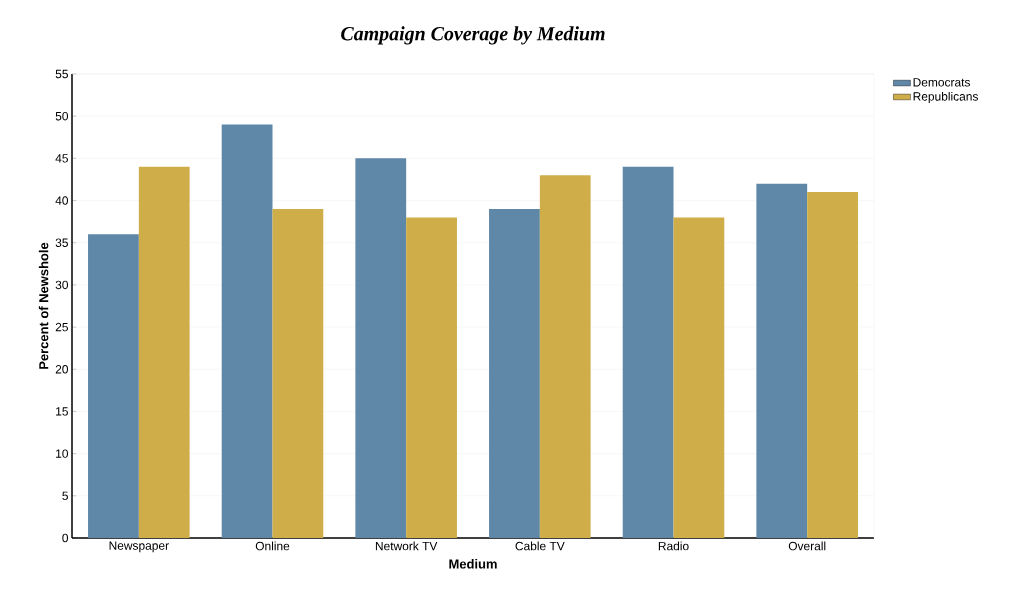 Image resolution: width=1011 pixels, height=599 pixels. Describe the element at coordinates (61, 242) in the screenshot. I see `y-tick-label: 35` at that location.